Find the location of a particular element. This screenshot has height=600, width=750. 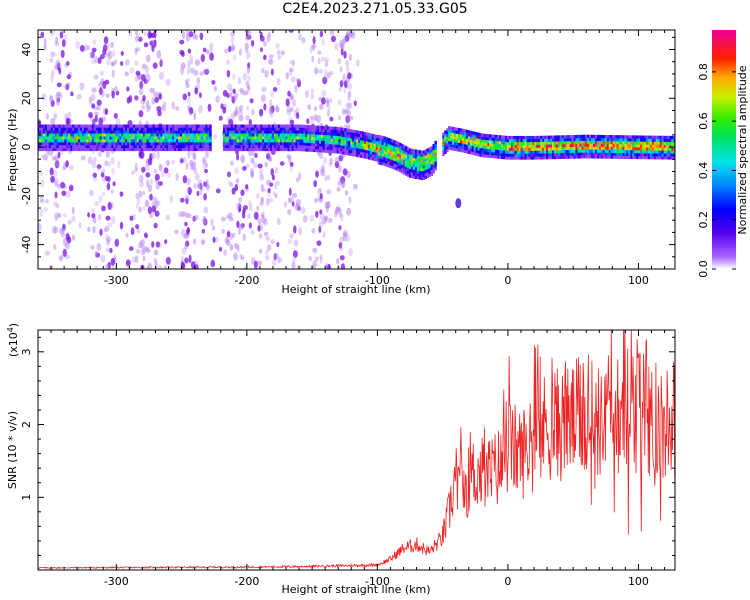

snr-y-axis-label: SNR (10 * v/v) is located at coordinates (12, 450).